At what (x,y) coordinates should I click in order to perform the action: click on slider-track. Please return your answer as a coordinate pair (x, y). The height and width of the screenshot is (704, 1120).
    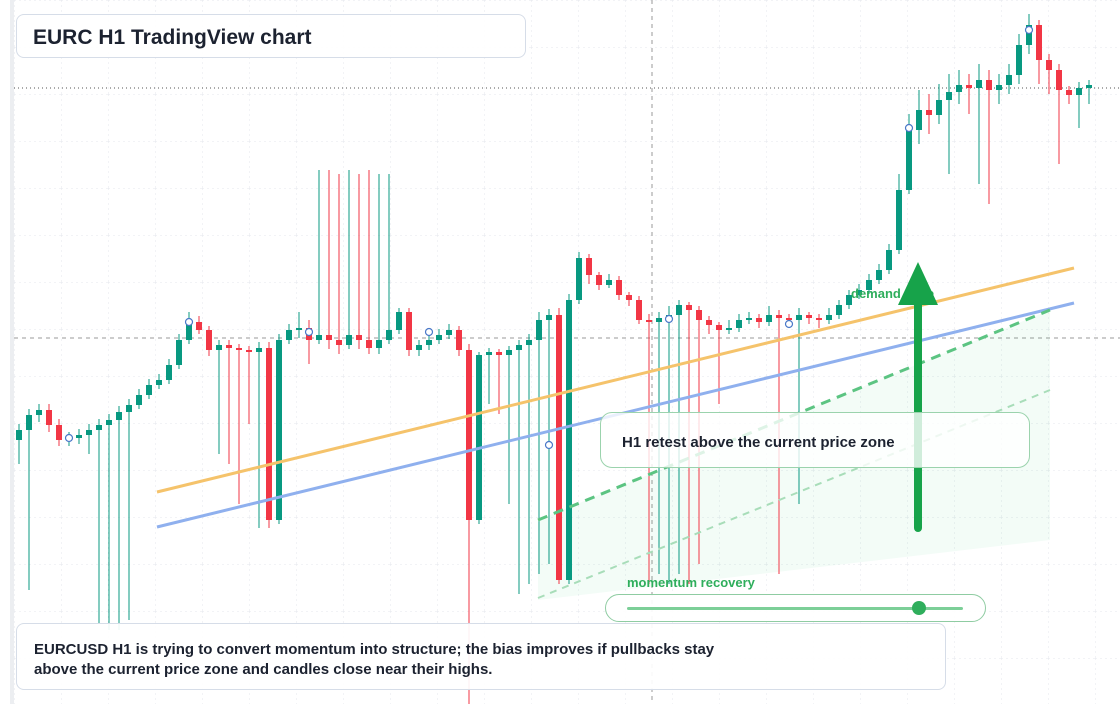
    Looking at the image, I should click on (795, 608).